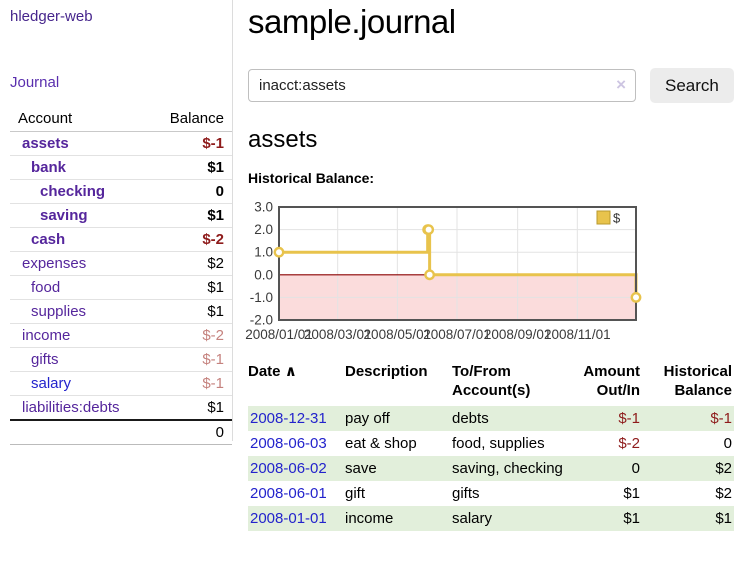  Describe the element at coordinates (35, 82) in the screenshot. I see `sidebar-item-journal: Journal` at that location.